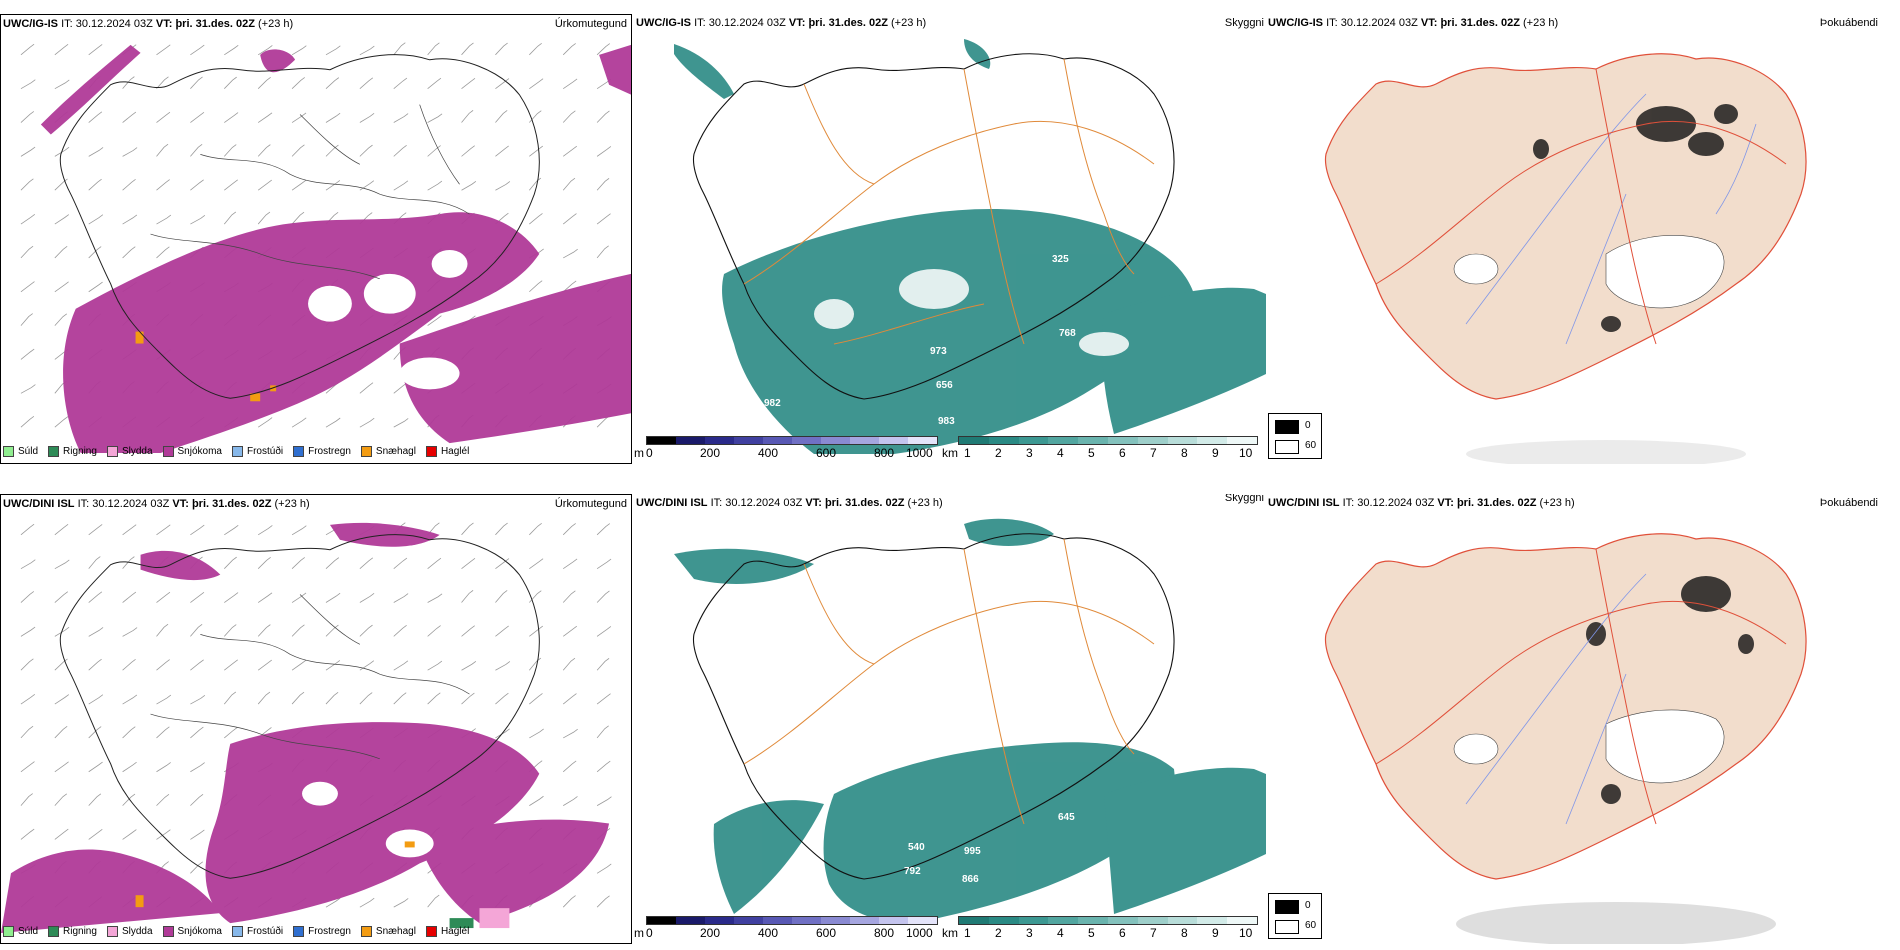 The width and height of the screenshot is (1900, 950). Describe the element at coordinates (884, 453) in the screenshot. I see `height-tick: 800` at that location.